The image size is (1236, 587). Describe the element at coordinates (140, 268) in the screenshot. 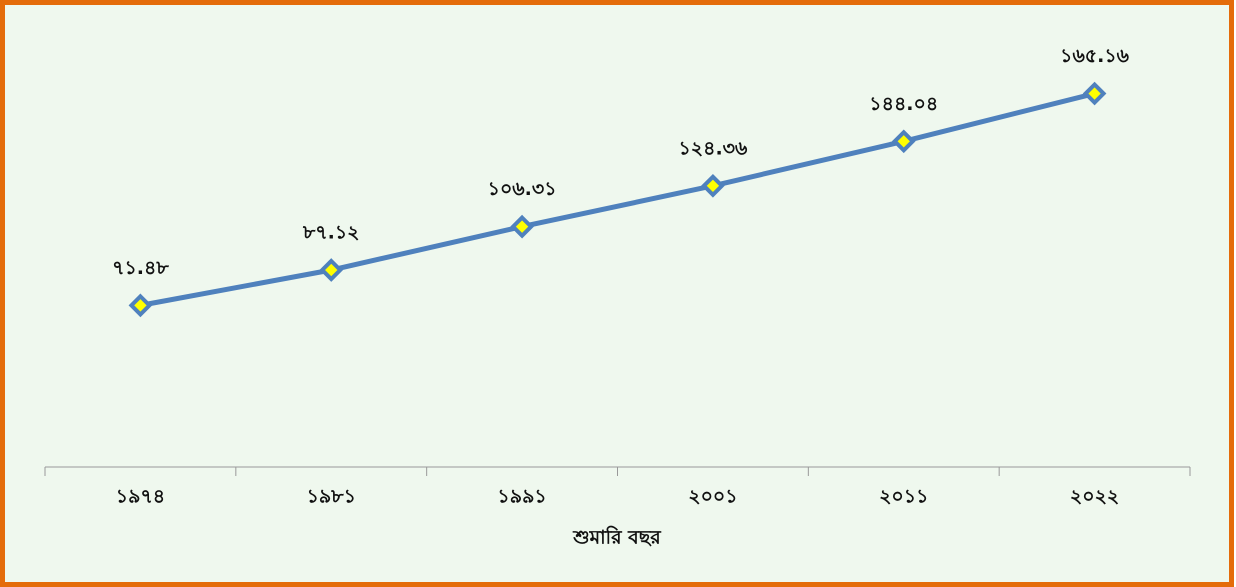

I see `data-label: ৭১.৪৮` at that location.